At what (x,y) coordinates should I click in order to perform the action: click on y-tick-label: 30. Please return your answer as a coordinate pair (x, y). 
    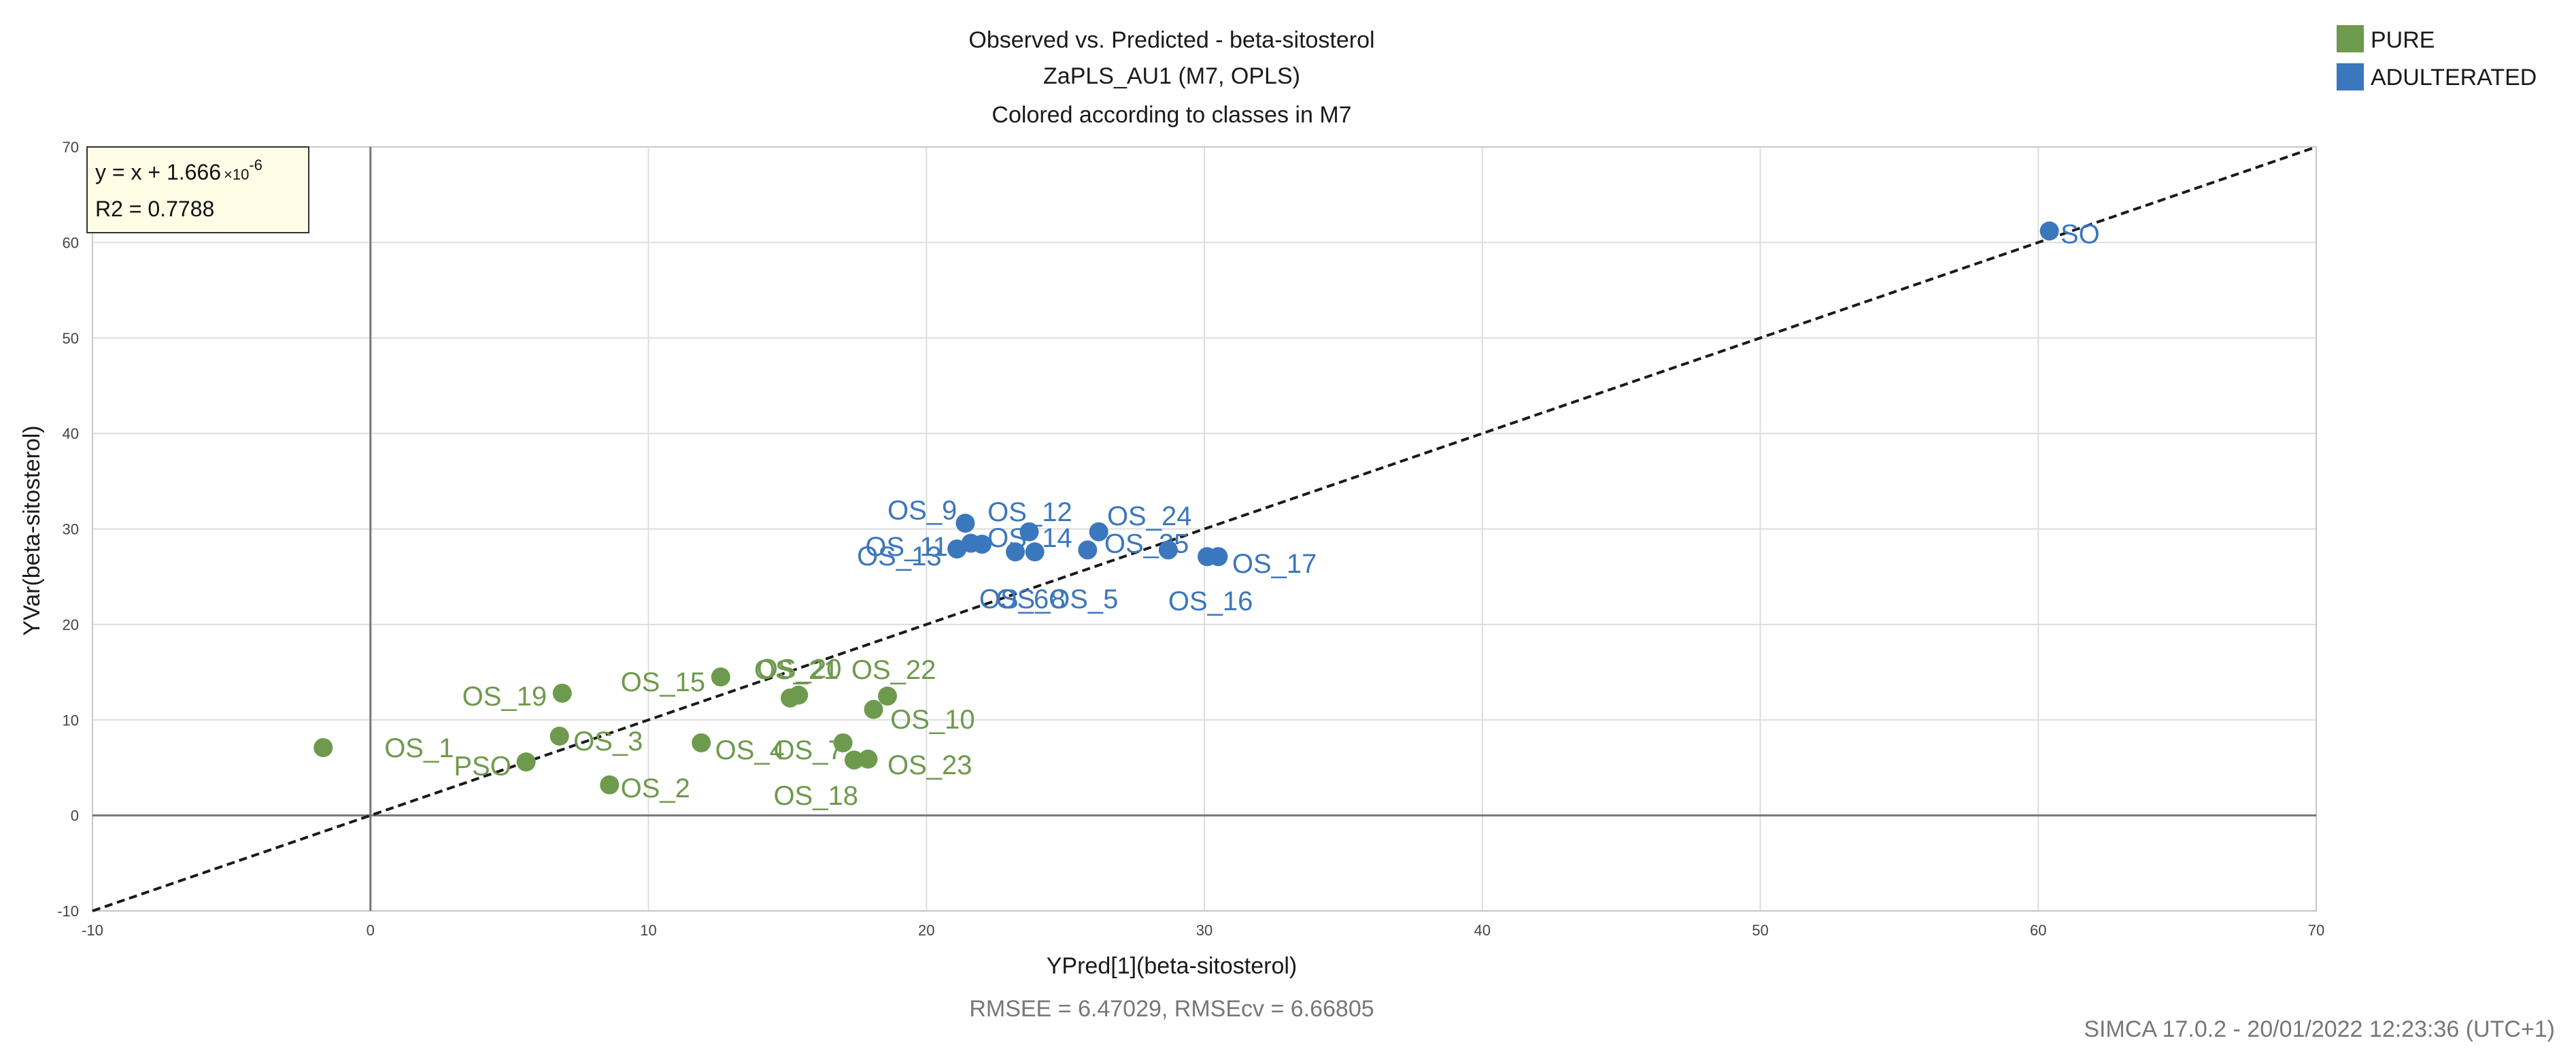
    Looking at the image, I should click on (71, 530).